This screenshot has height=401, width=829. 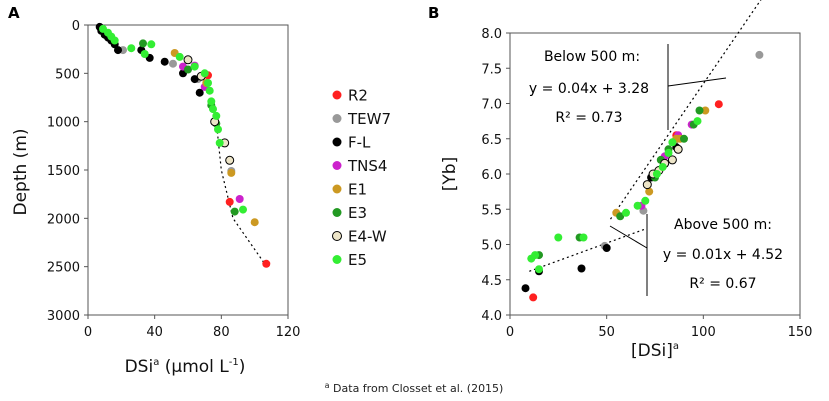 I want to click on annotation-above-label: Above 500 m:, so click(x=723, y=225).